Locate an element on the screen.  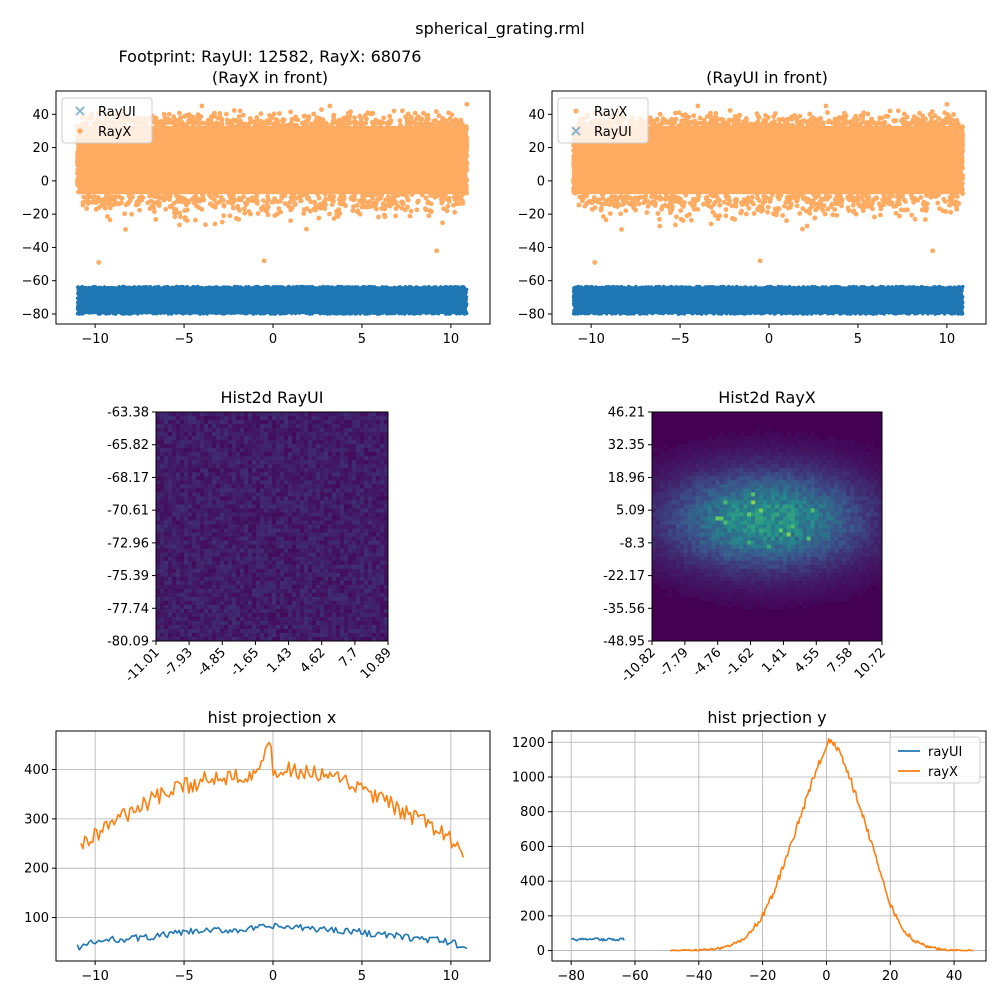
p2-ytick-label: −60 is located at coordinates (531, 281).